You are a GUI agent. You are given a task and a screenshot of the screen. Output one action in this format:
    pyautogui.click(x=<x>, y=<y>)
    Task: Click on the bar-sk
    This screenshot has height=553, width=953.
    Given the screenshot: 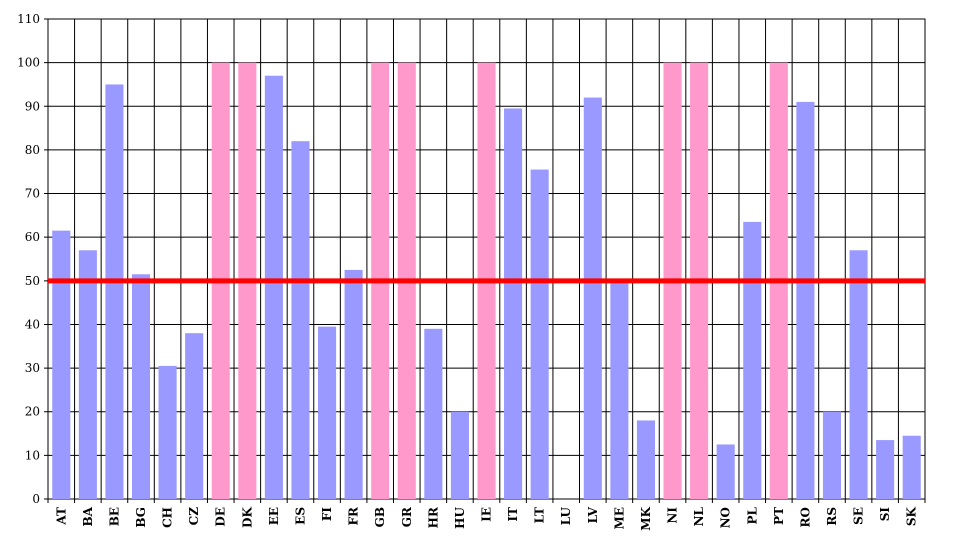 What is the action you would take?
    pyautogui.click(x=911, y=467)
    